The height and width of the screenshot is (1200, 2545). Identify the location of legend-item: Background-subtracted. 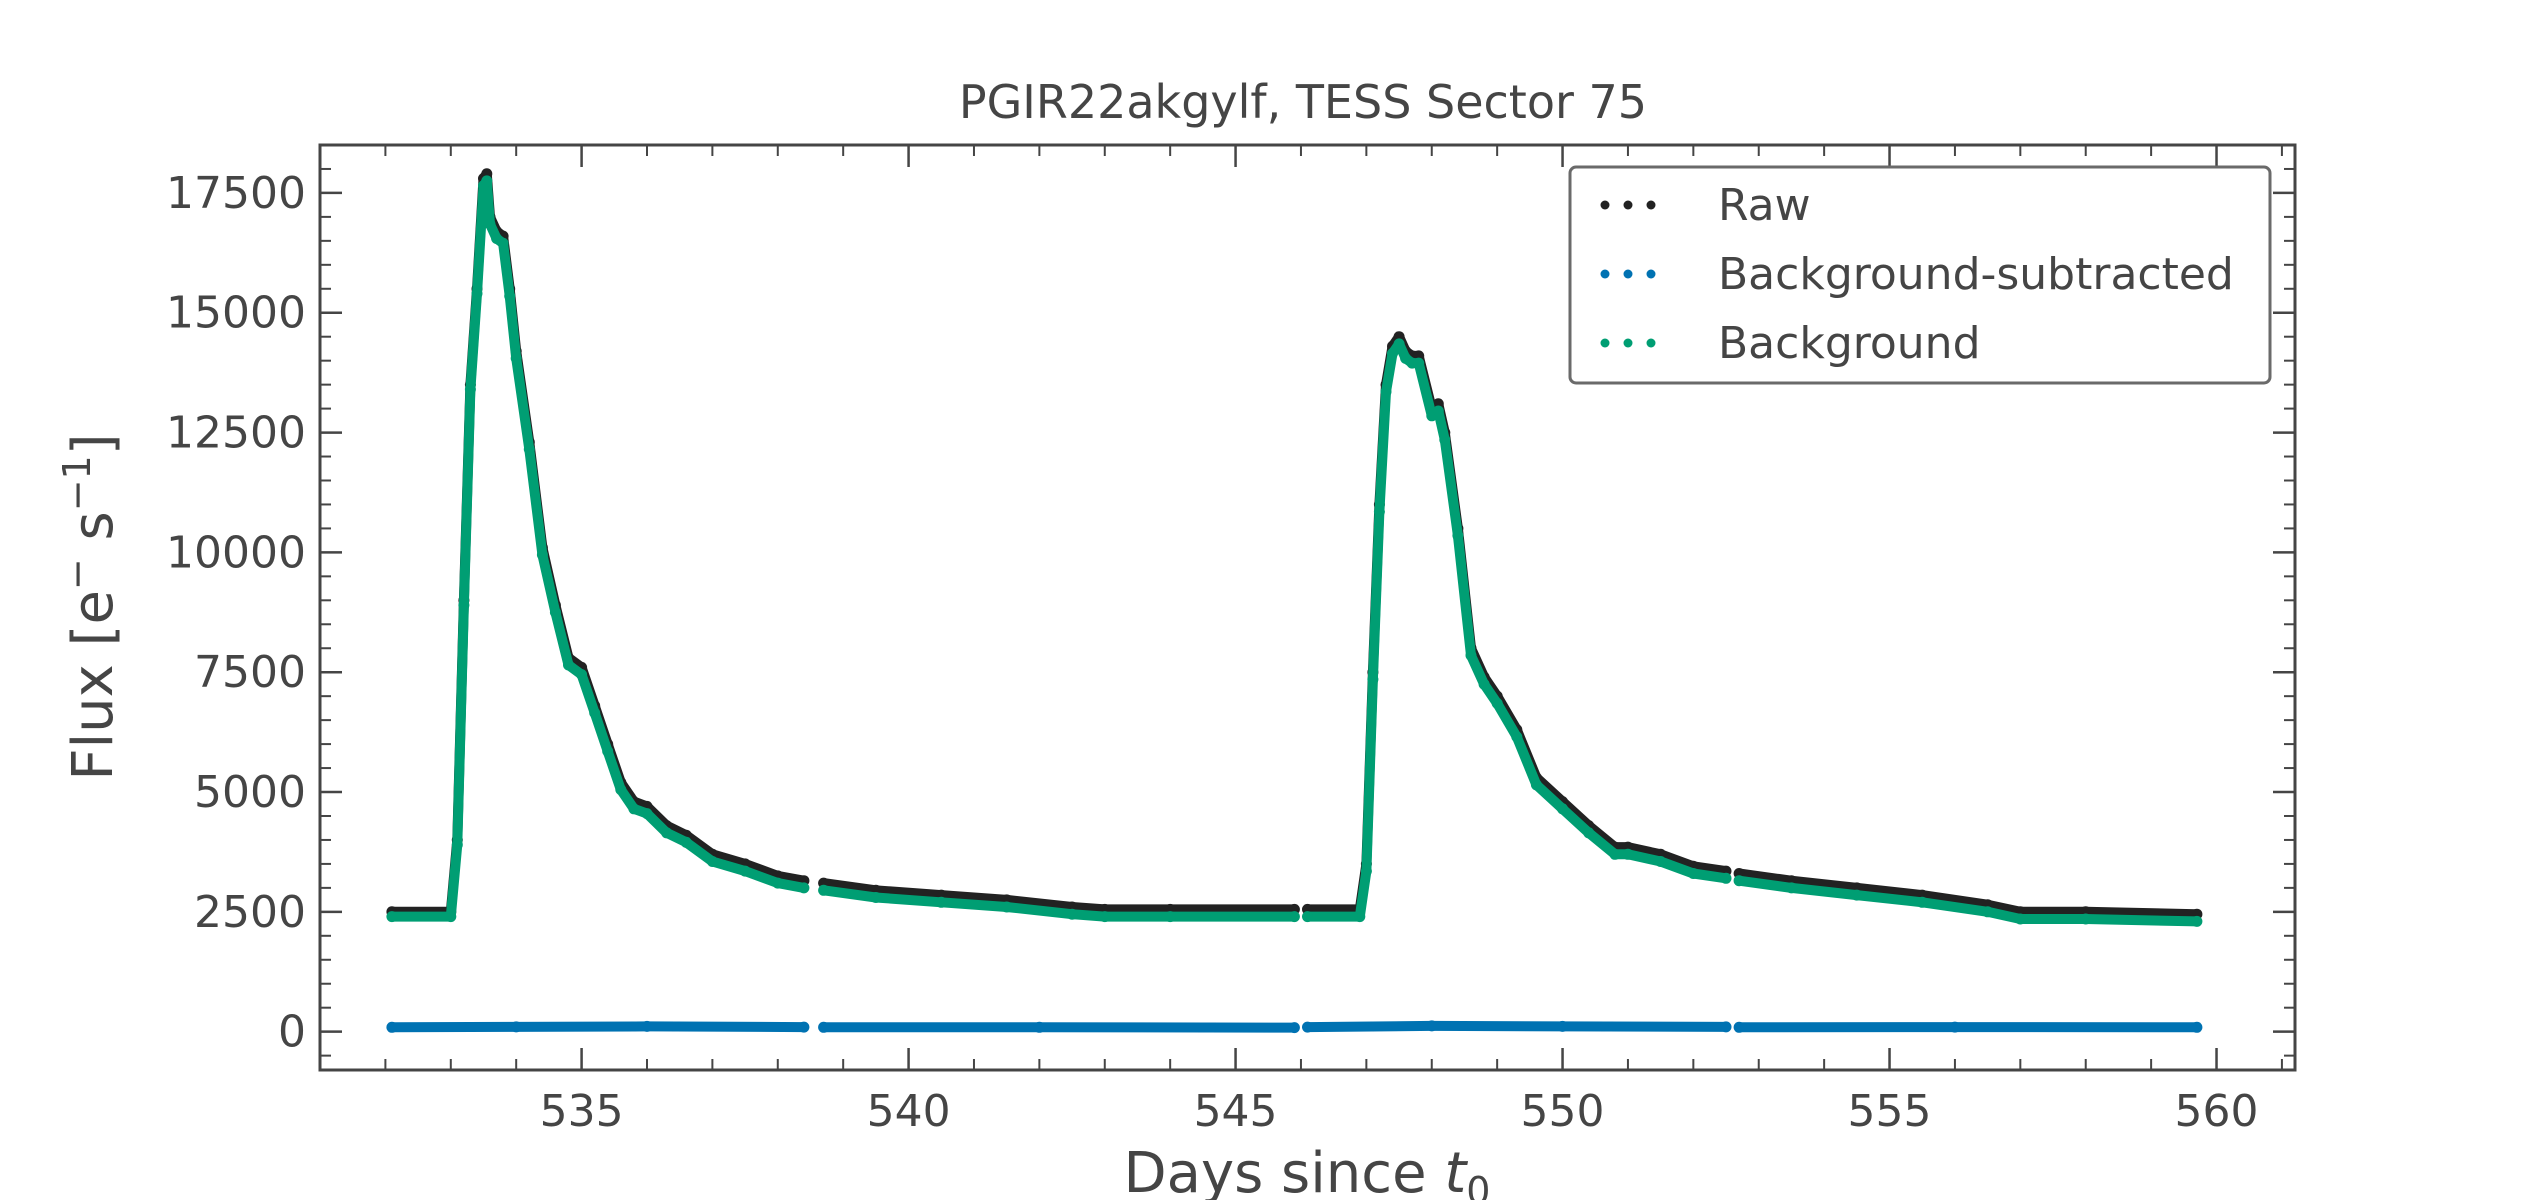
(1917, 274).